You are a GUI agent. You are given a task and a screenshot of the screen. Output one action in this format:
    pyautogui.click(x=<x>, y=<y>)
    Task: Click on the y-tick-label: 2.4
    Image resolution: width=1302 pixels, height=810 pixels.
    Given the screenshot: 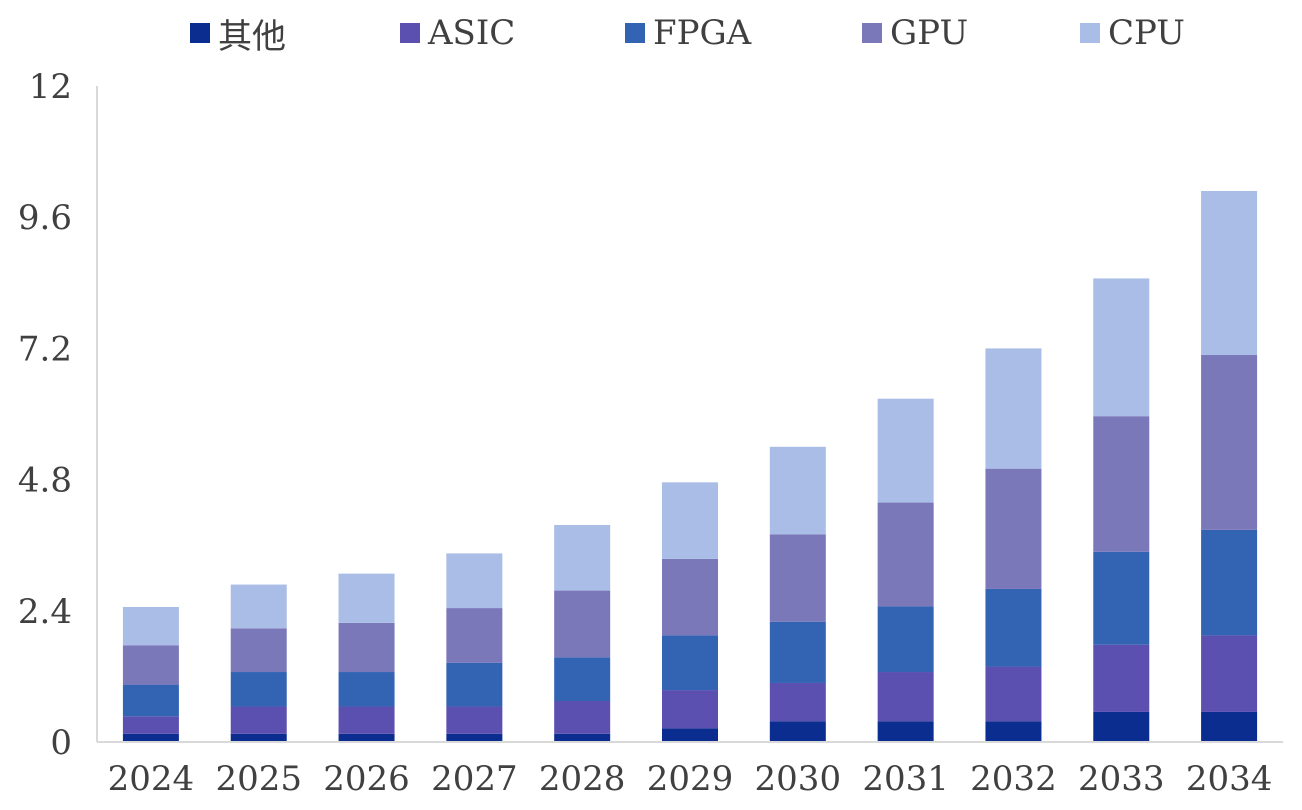 What is the action you would take?
    pyautogui.click(x=45, y=612)
    